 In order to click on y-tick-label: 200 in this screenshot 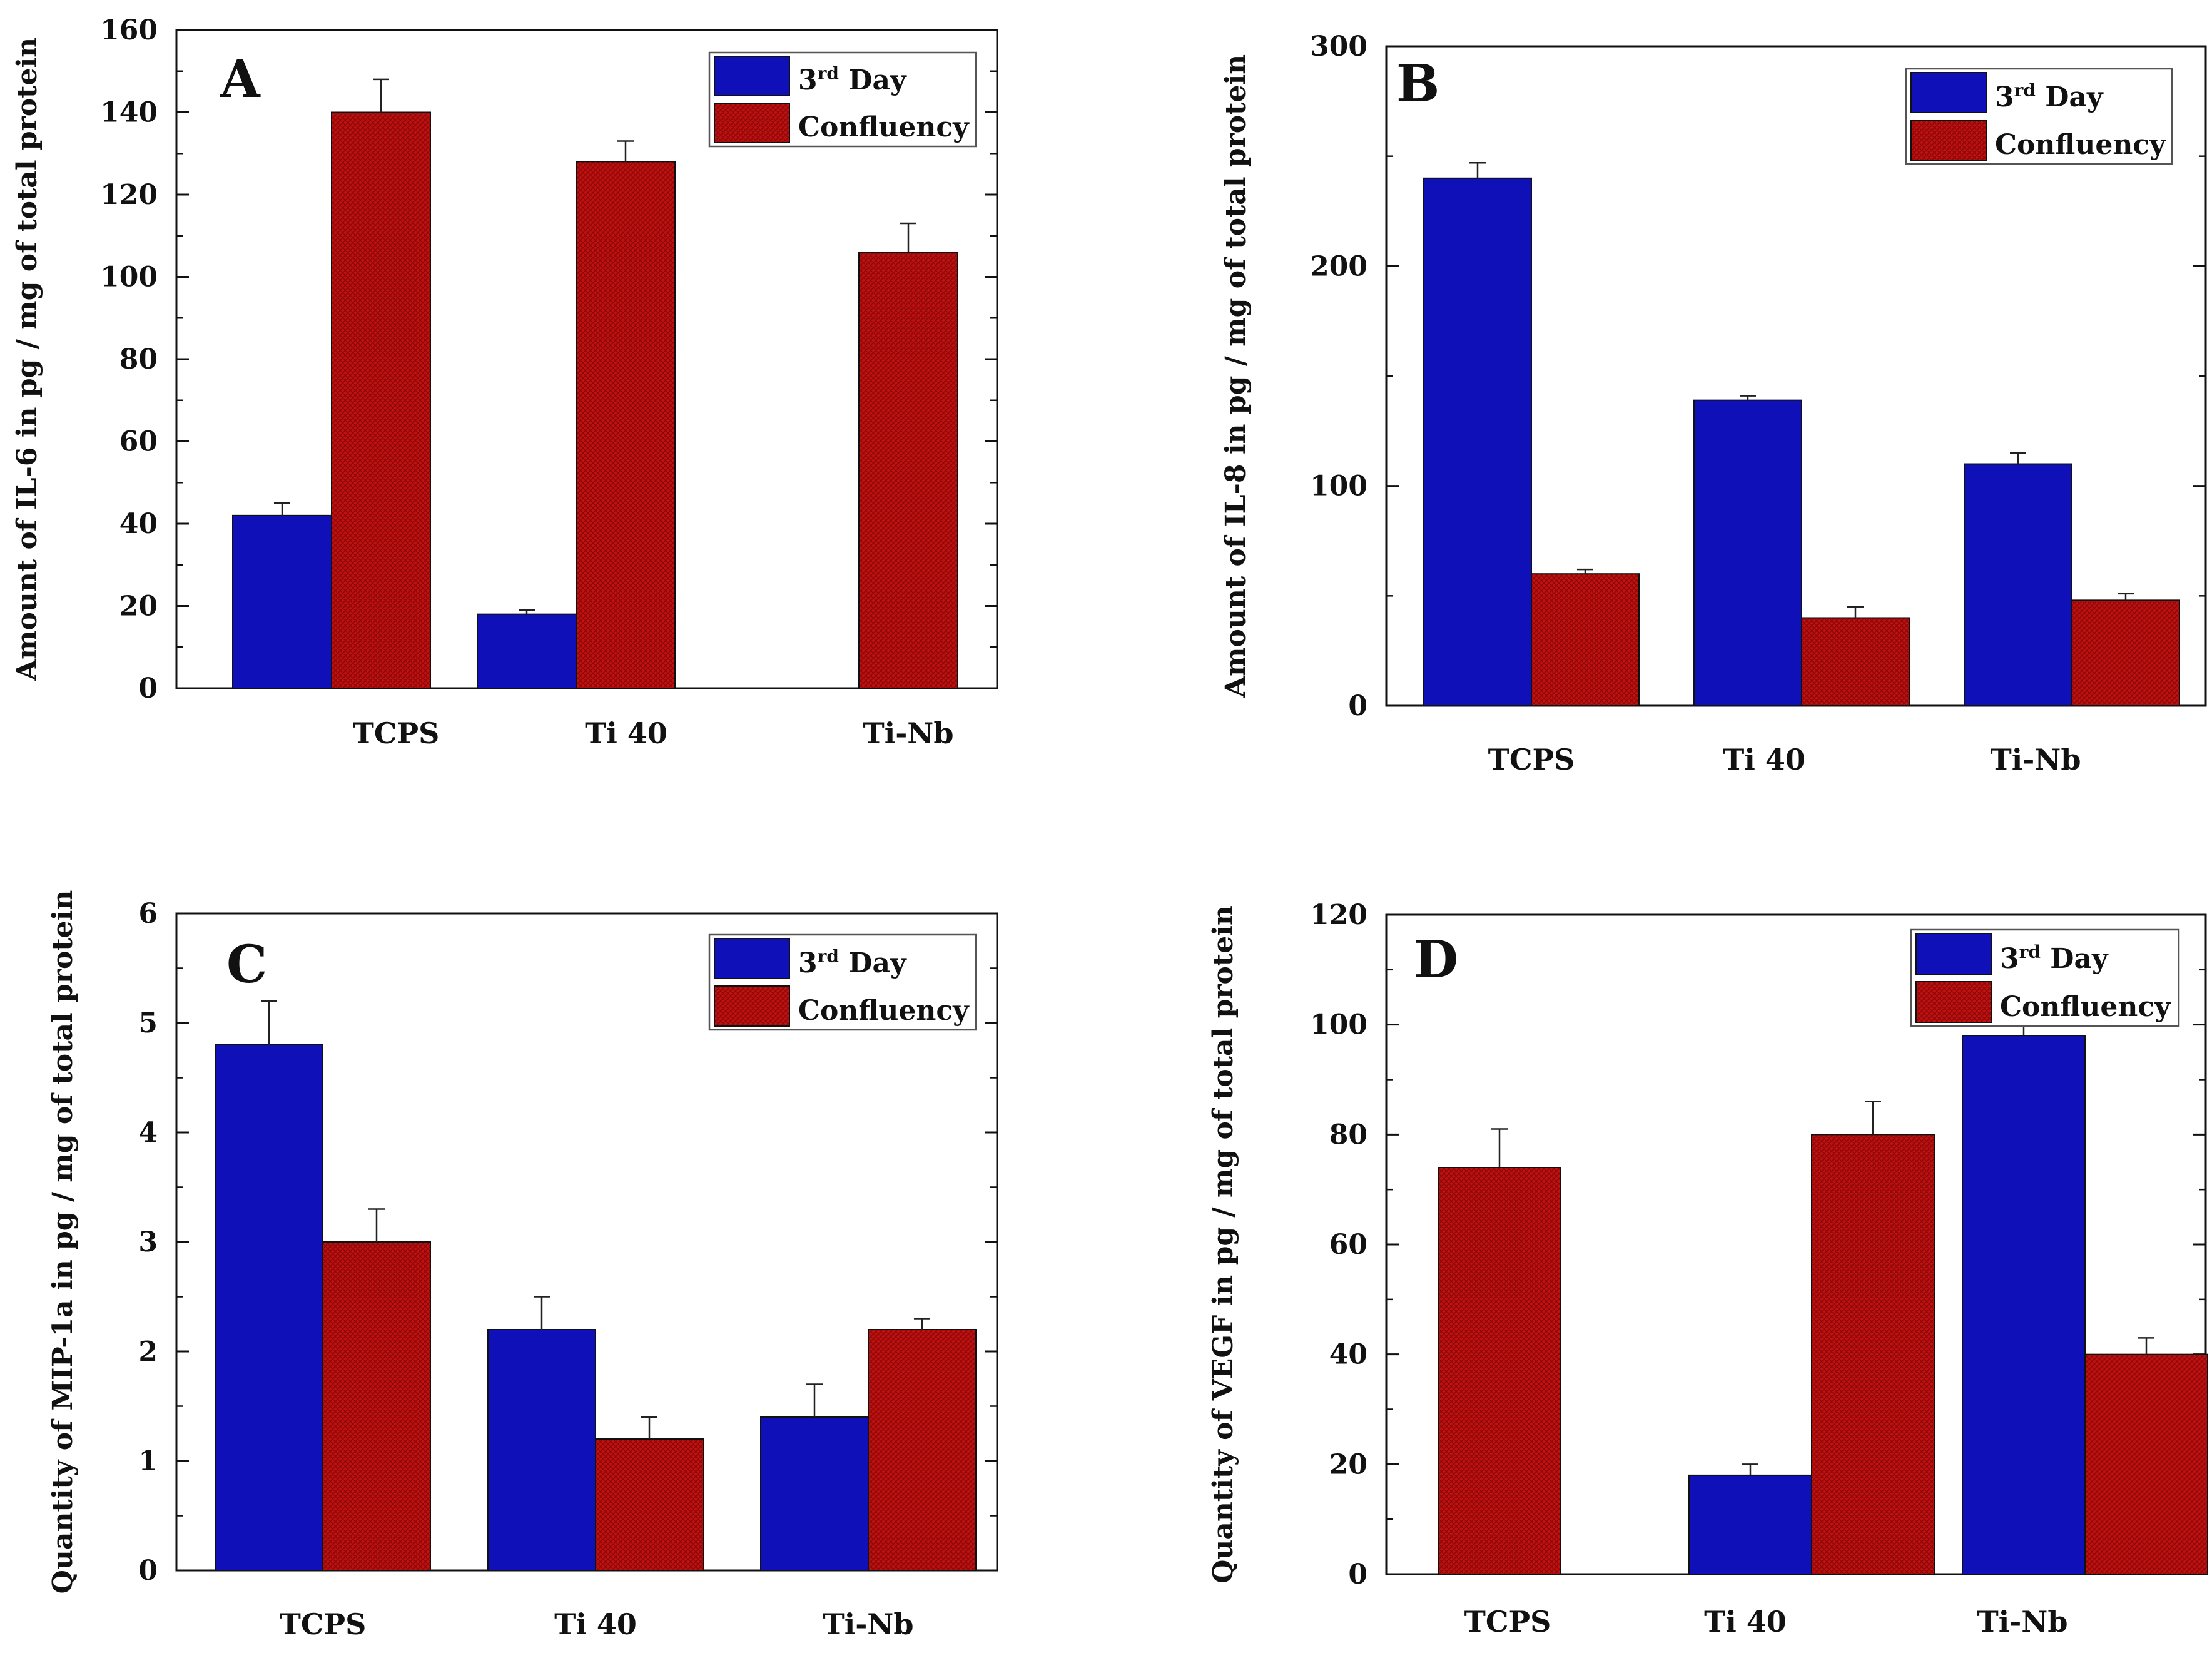, I will do `click(1338, 266)`.